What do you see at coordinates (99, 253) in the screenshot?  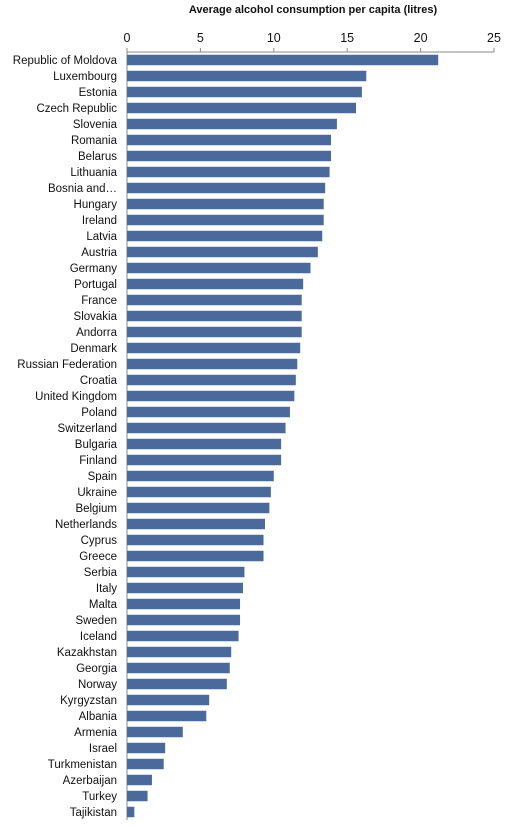 I see `category-label: Austria` at bounding box center [99, 253].